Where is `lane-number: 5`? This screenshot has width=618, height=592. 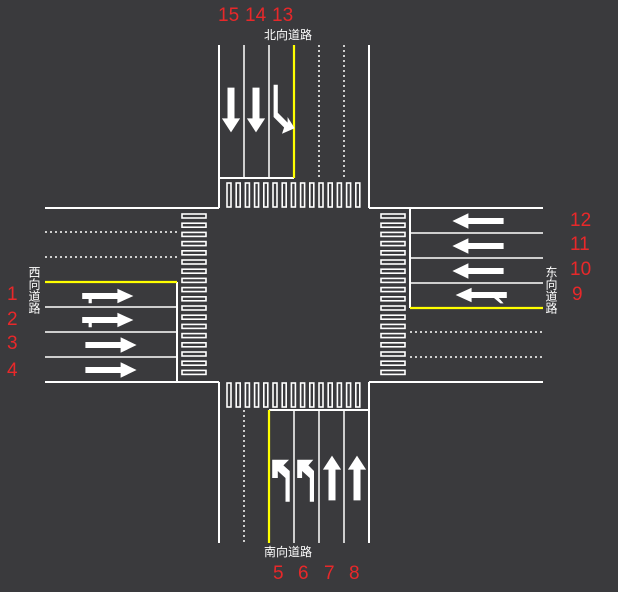
lane-number: 5 is located at coordinates (278, 573).